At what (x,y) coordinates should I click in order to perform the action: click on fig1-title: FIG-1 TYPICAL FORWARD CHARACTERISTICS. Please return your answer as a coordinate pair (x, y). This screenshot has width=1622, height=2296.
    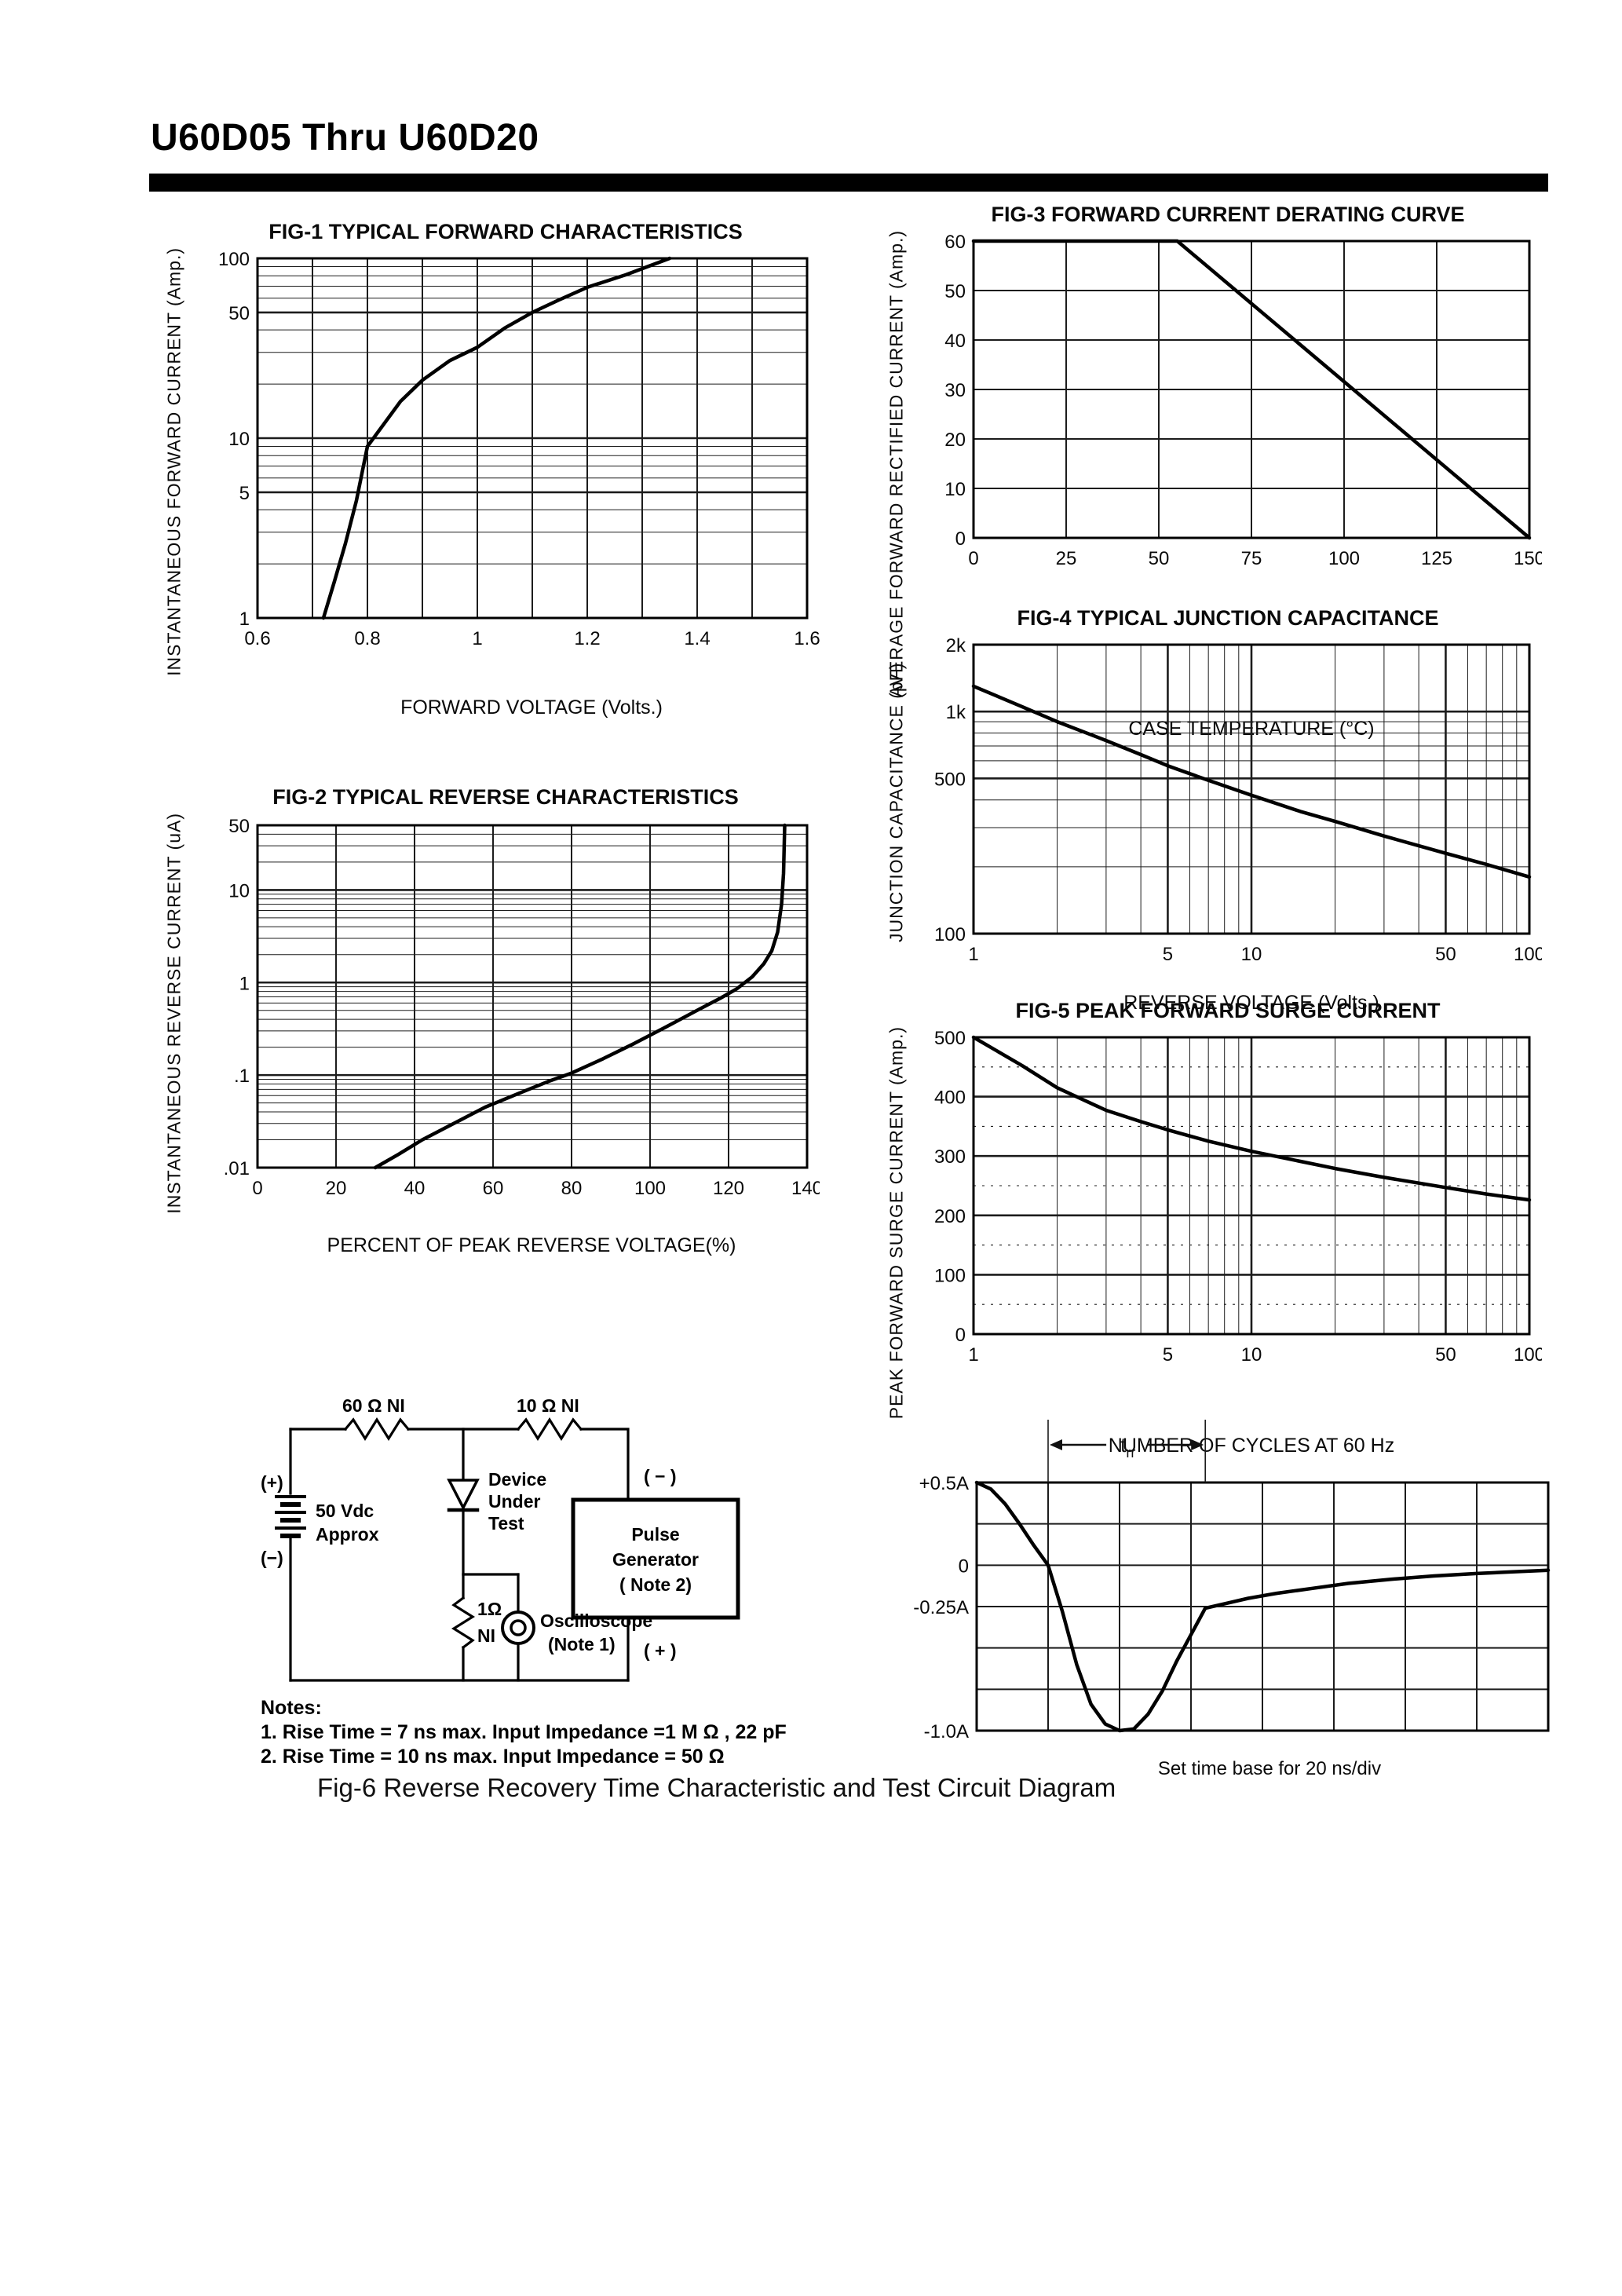
    Looking at the image, I should click on (506, 232).